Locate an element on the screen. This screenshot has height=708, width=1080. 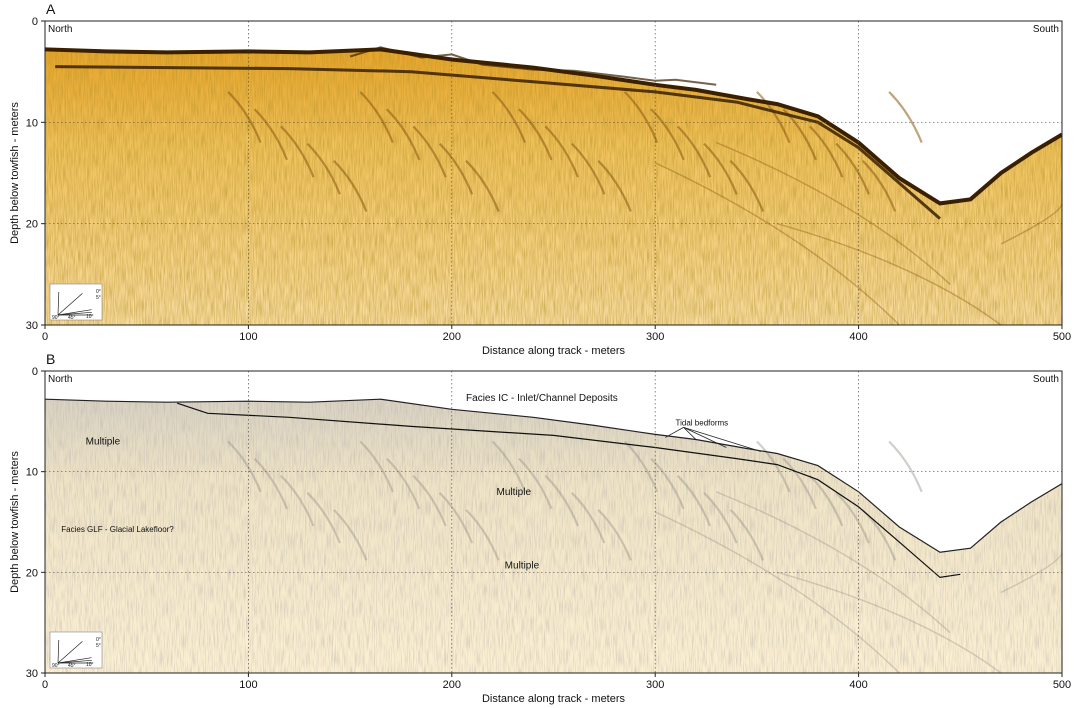
x-tick-label: 500 is located at coordinates (1062, 337).